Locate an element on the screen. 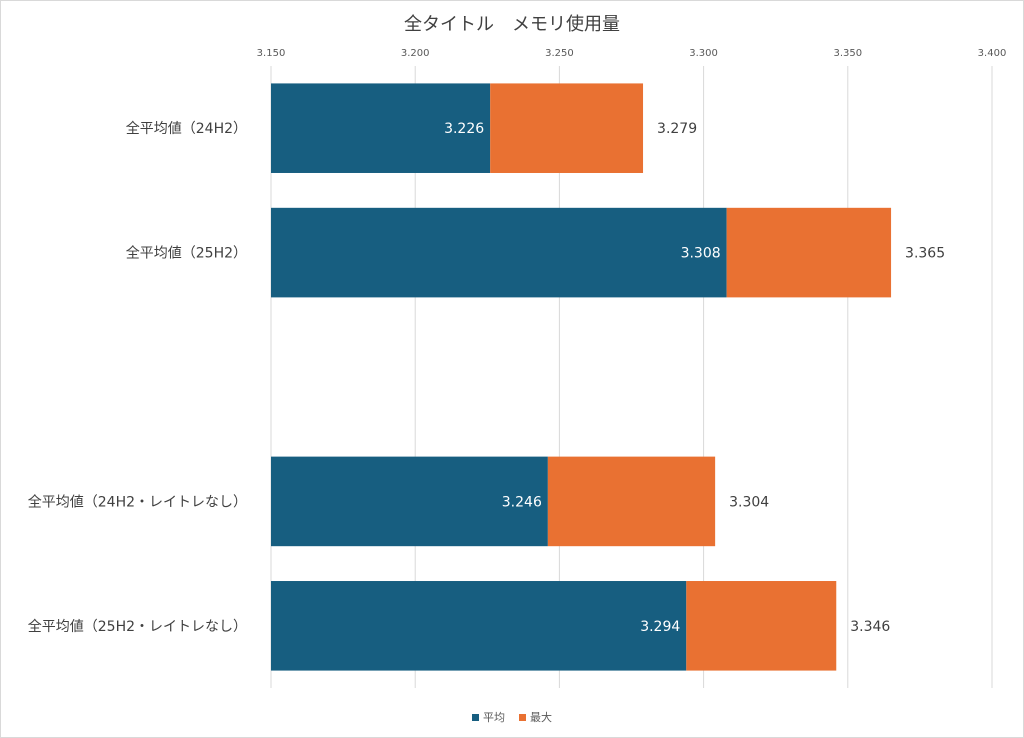  data-label-avg: 3.294 is located at coordinates (660, 627).